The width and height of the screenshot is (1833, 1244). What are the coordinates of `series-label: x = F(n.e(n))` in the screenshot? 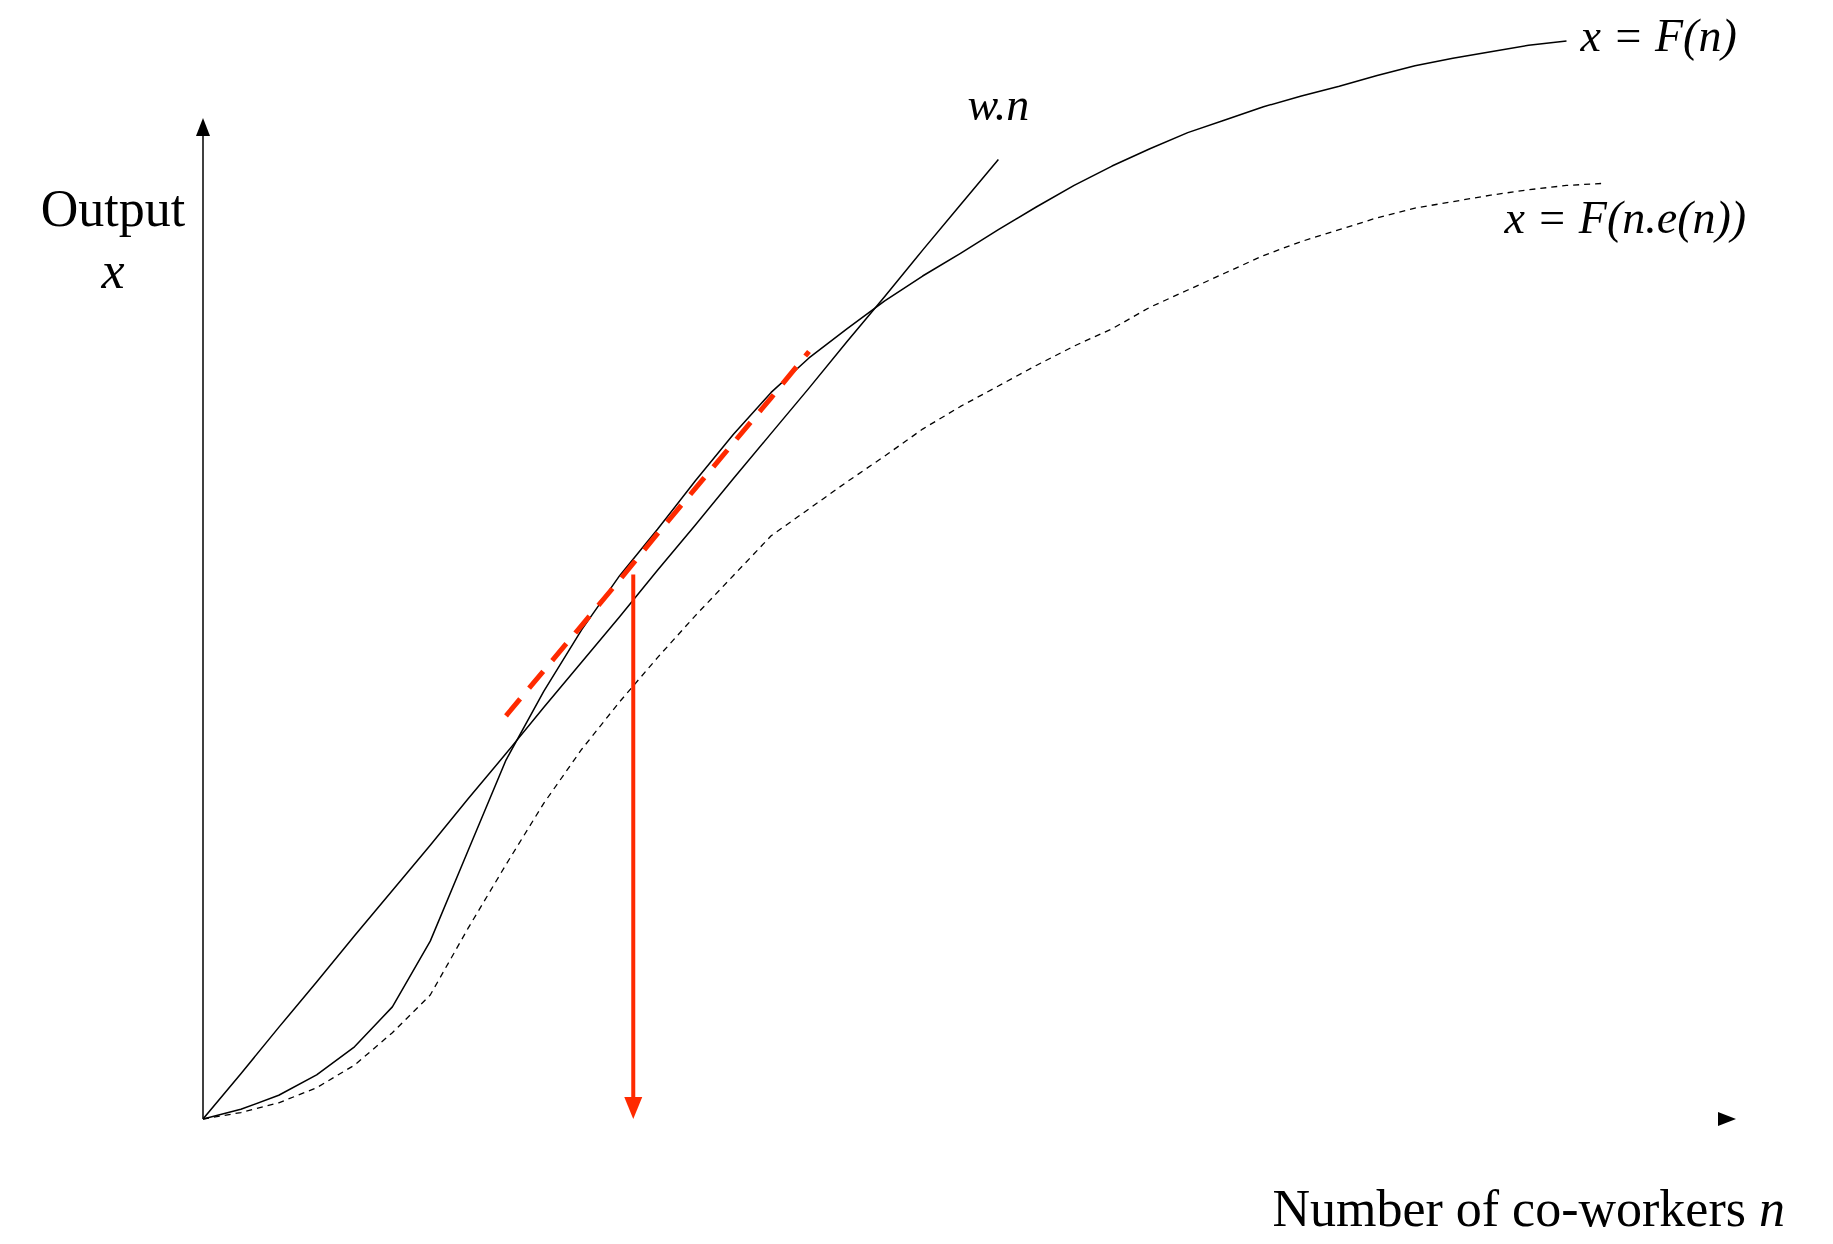 It's located at (1625, 218).